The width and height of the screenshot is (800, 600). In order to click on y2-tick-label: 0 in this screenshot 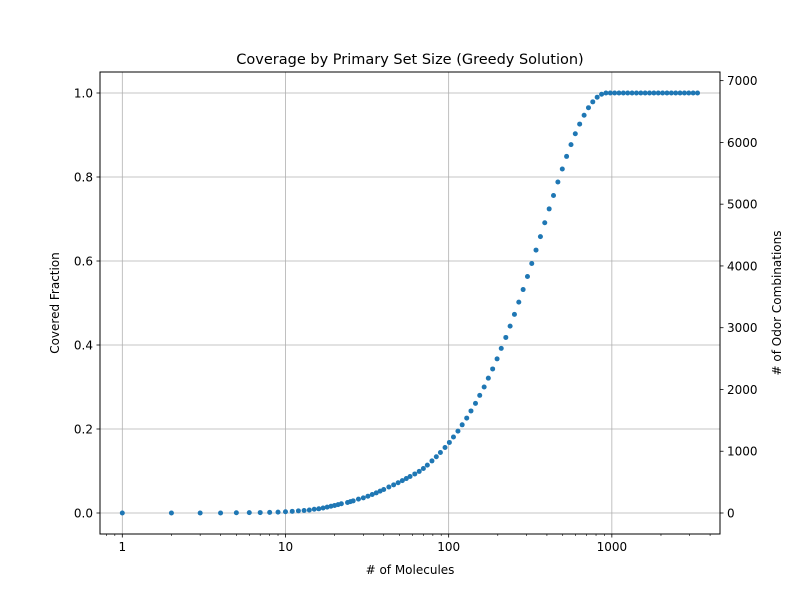, I will do `click(731, 514)`.